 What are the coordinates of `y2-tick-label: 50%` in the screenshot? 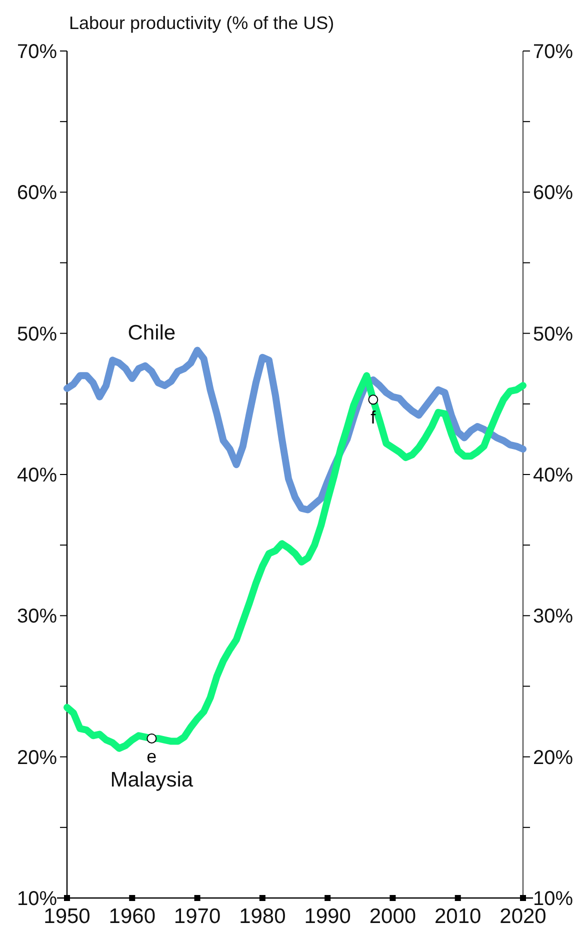 It's located at (553, 334).